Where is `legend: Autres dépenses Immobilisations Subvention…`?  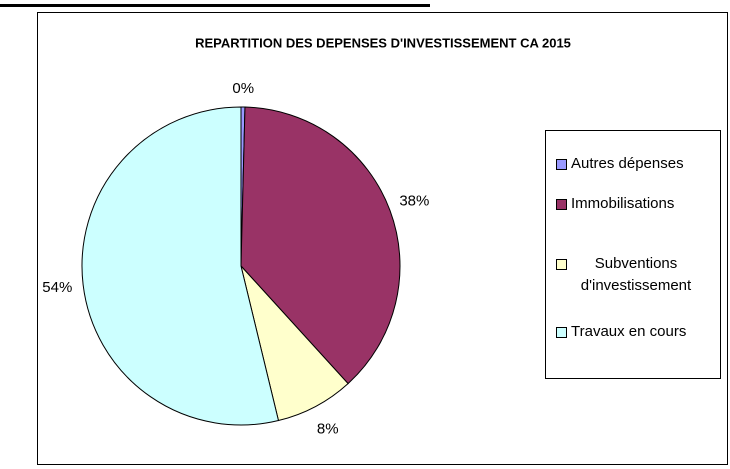
legend: Autres dépenses Immobilisations Subvention… is located at coordinates (633, 254).